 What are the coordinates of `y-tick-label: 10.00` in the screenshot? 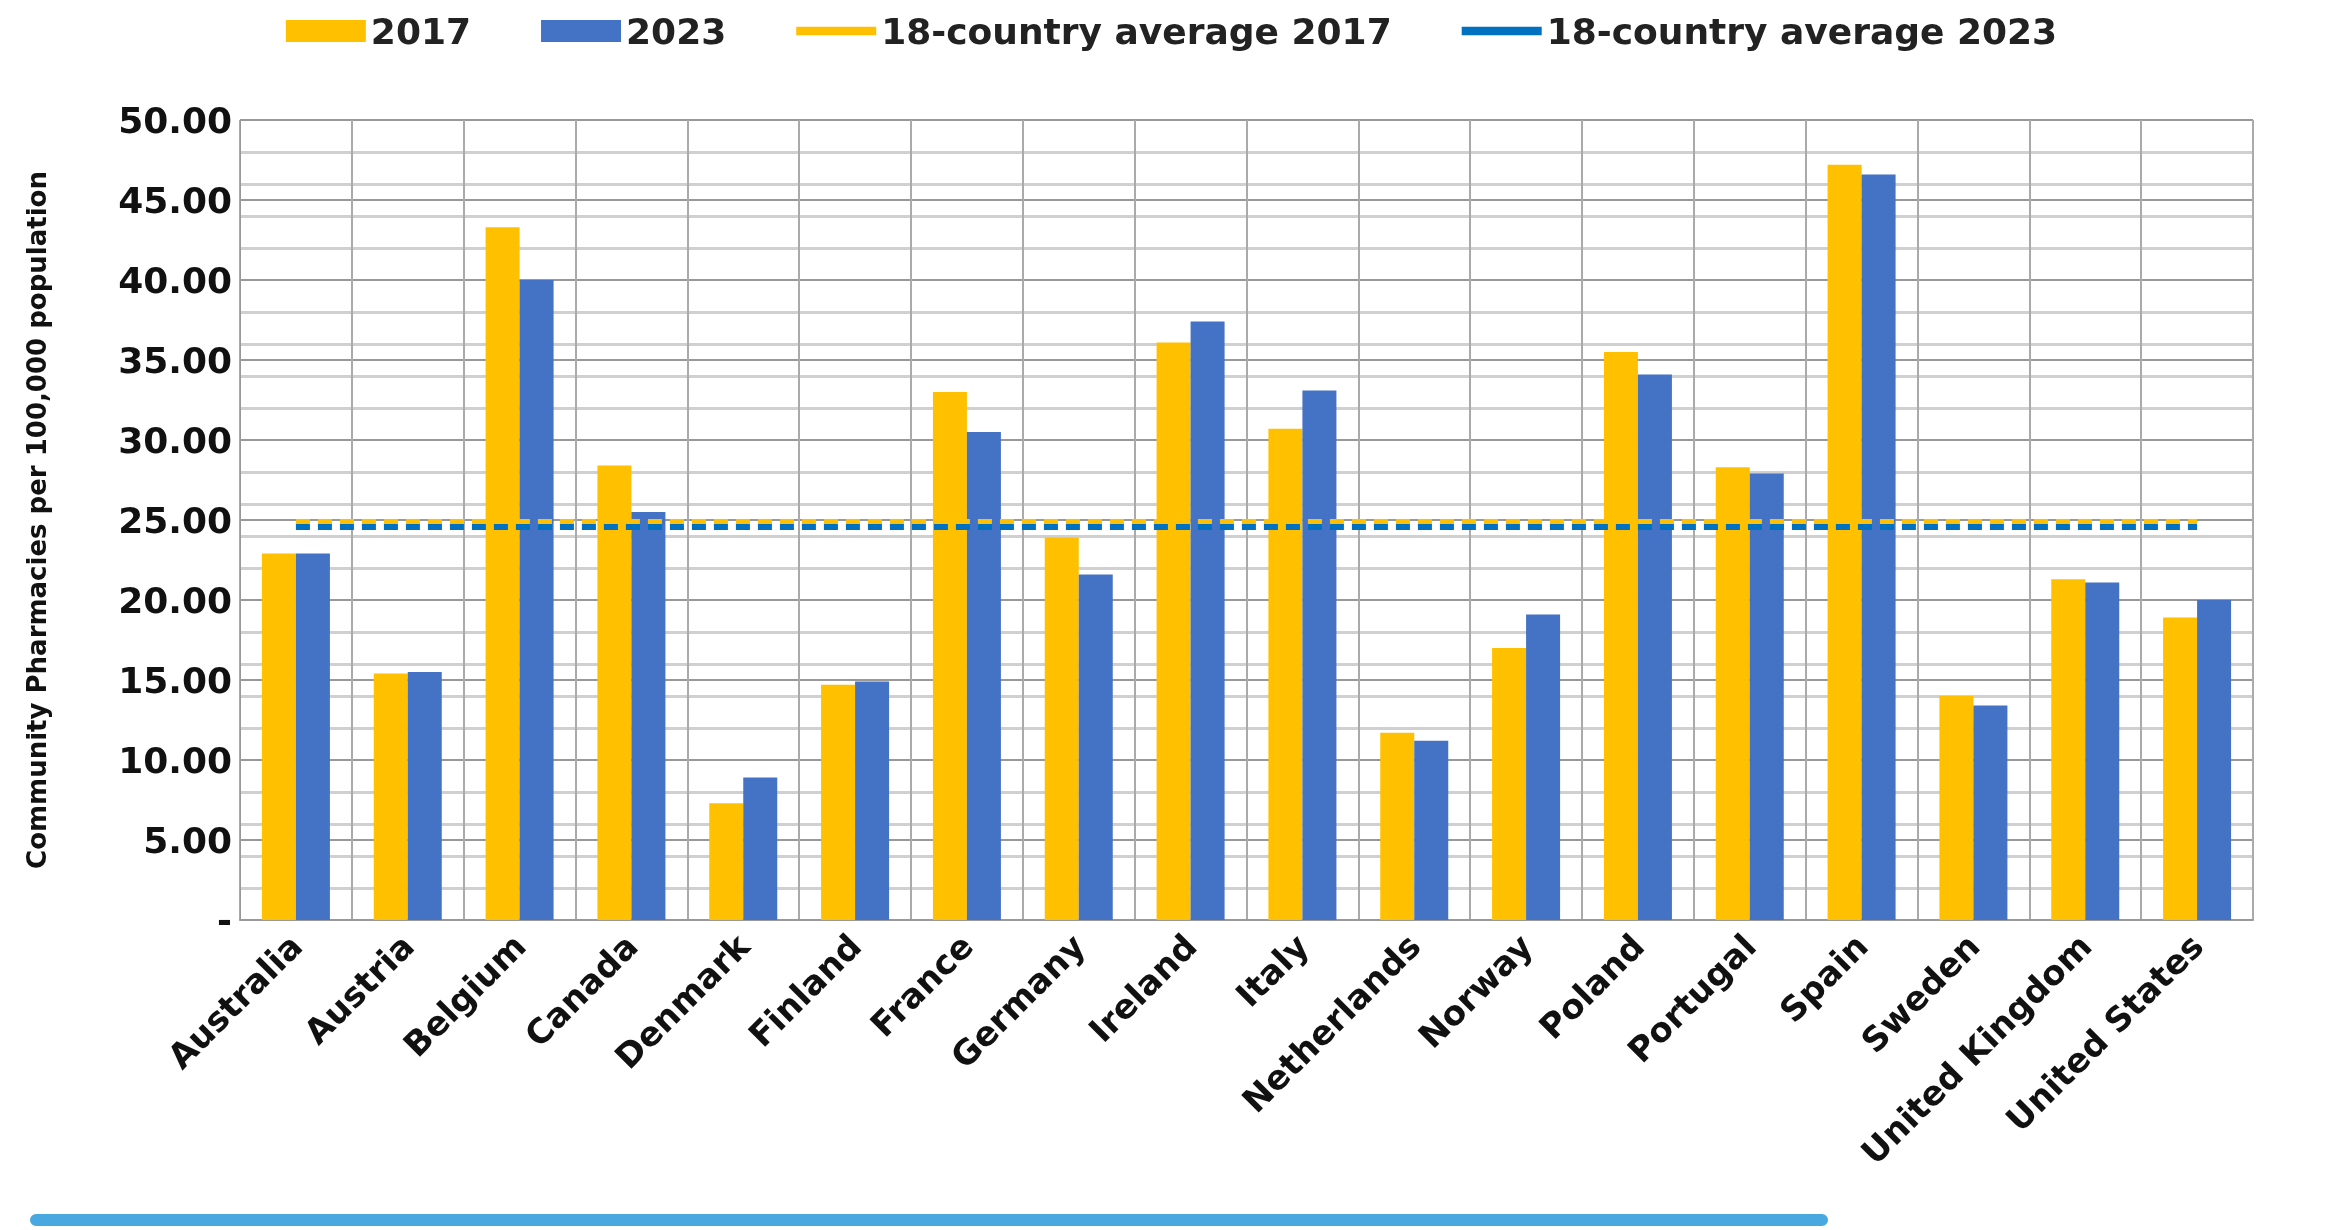 It's located at (175, 760).